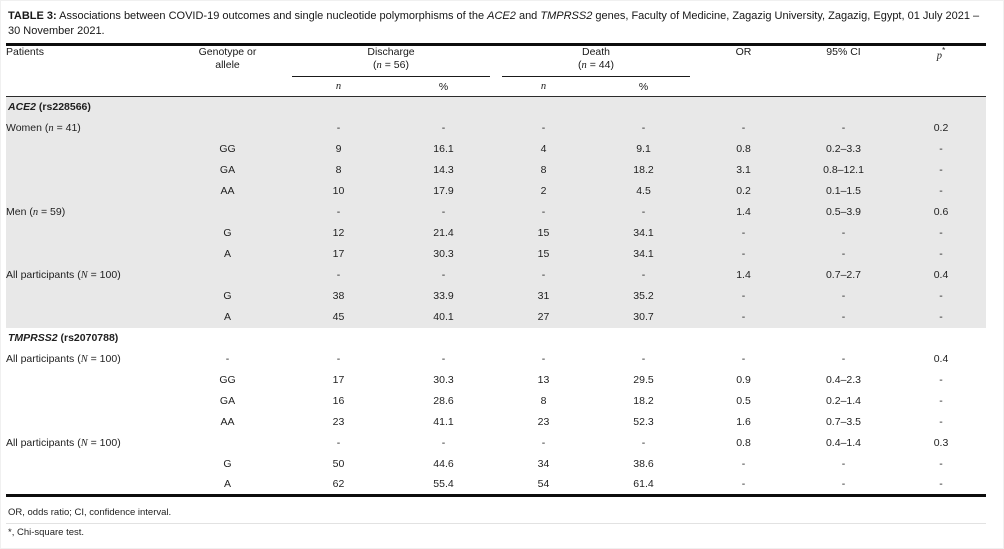 Image resolution: width=1004 pixels, height=549 pixels. I want to click on table-row: G 38 33.9 31 35.2- - -, so click(496, 296).